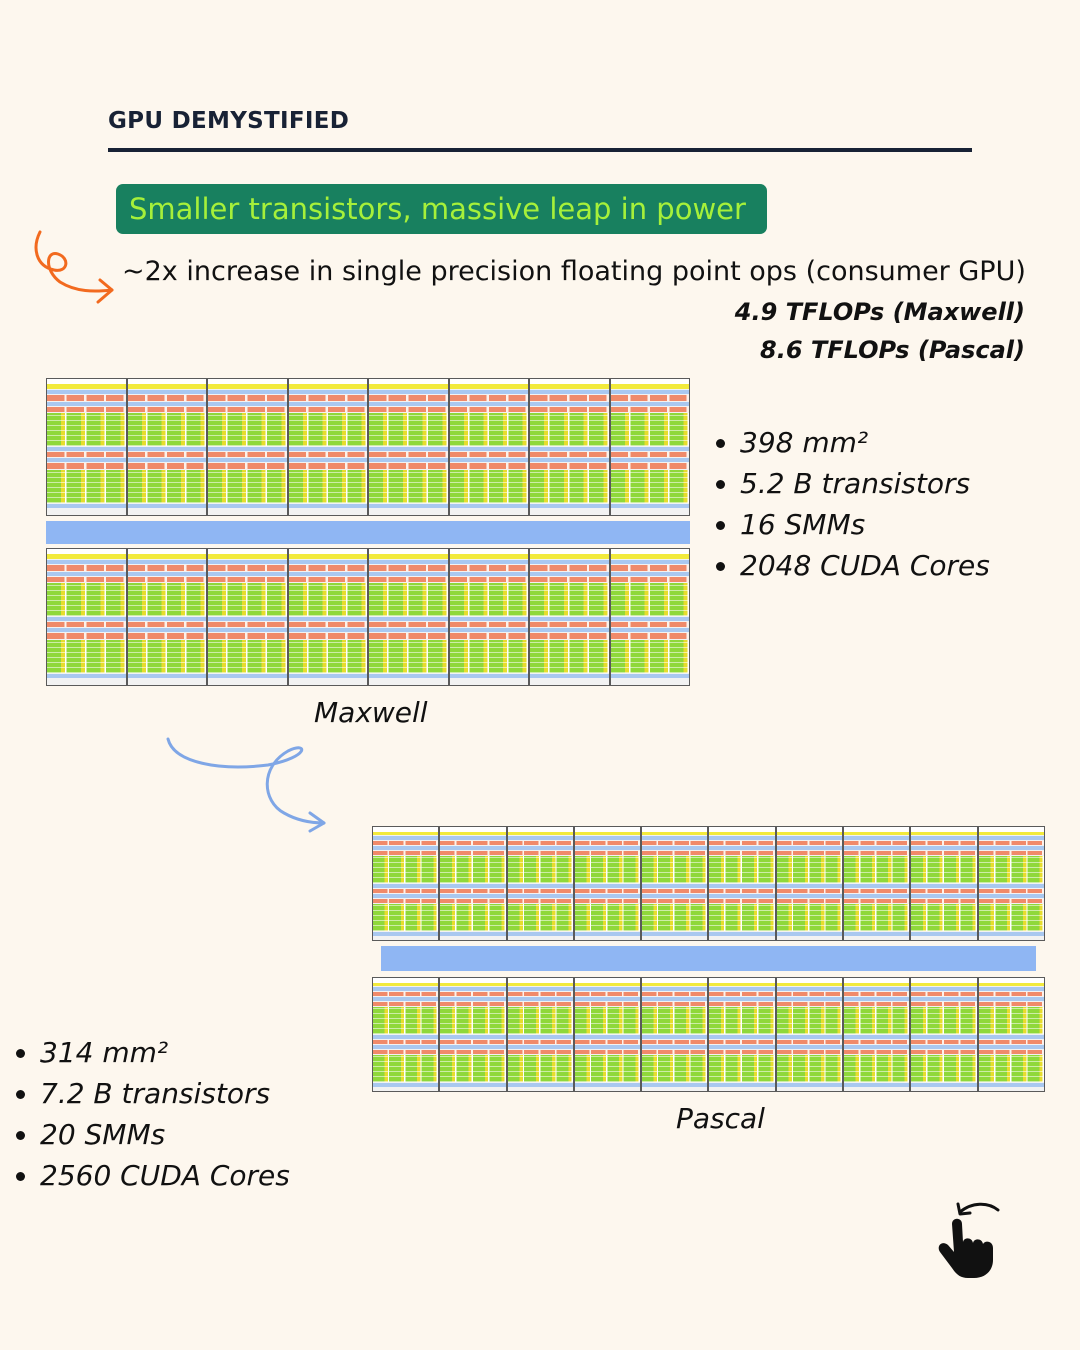  What do you see at coordinates (246, 785) in the screenshot?
I see `curly-arrow-down-right-icon` at bounding box center [246, 785].